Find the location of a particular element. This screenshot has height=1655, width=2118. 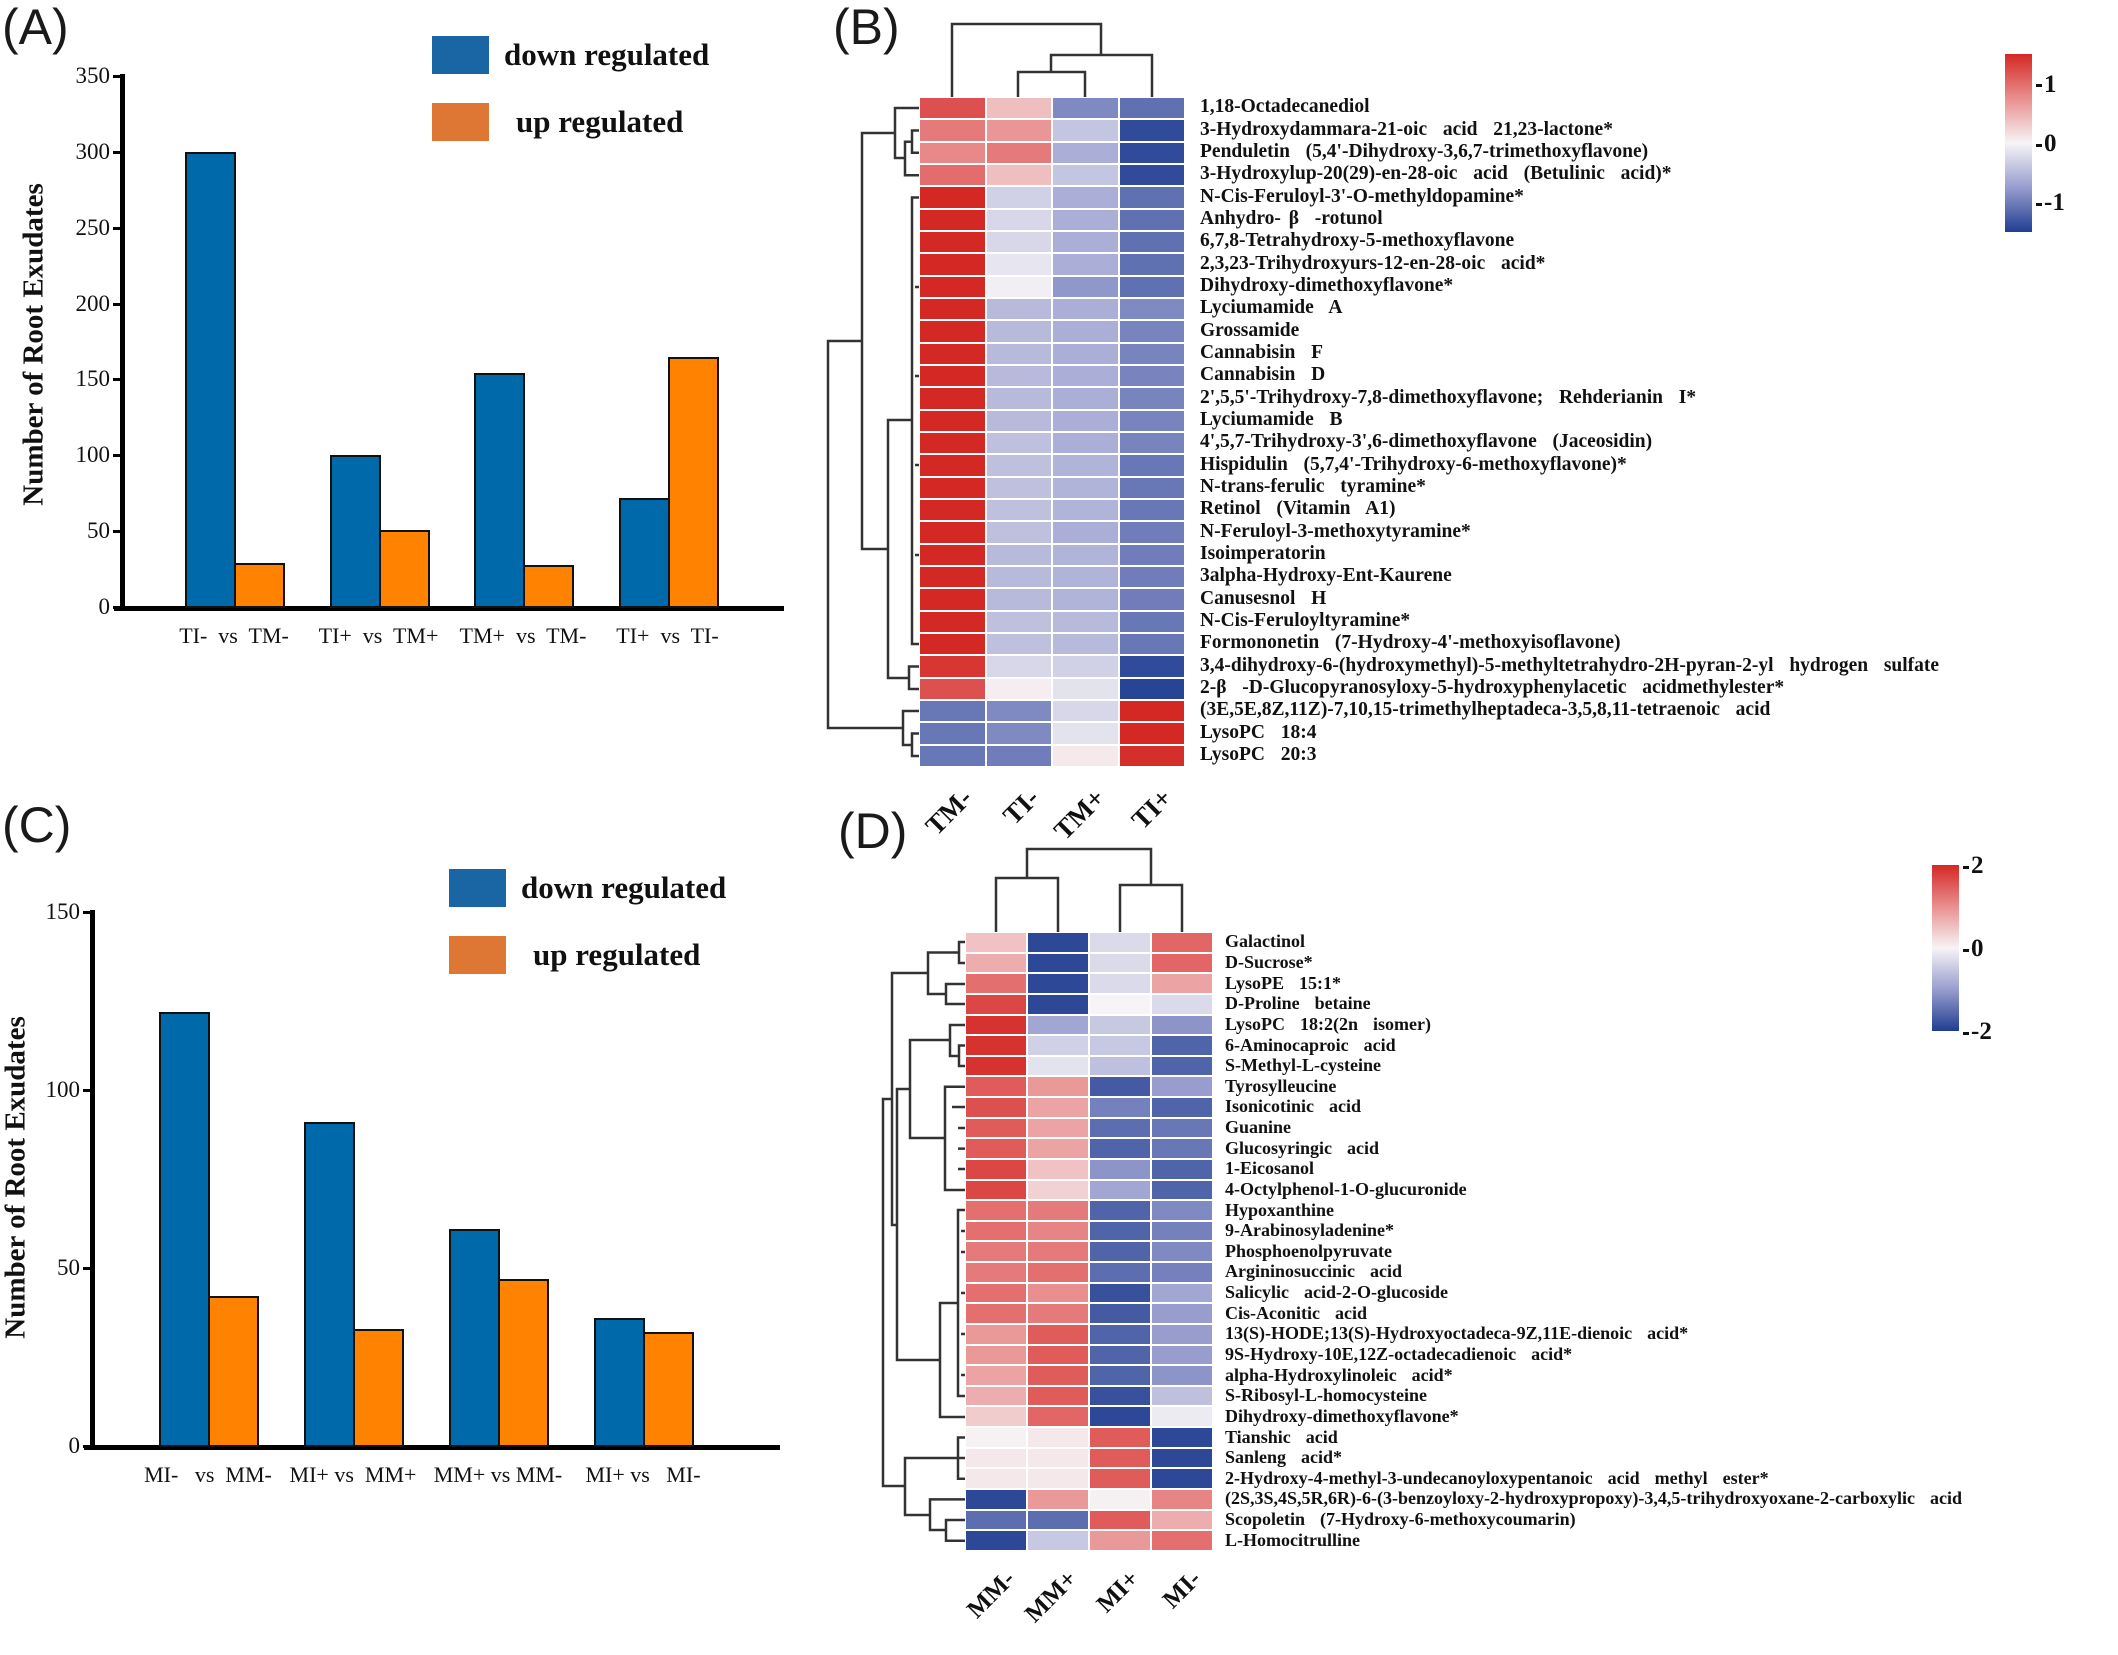

legend-label-up: up regulated is located at coordinates (617, 954).